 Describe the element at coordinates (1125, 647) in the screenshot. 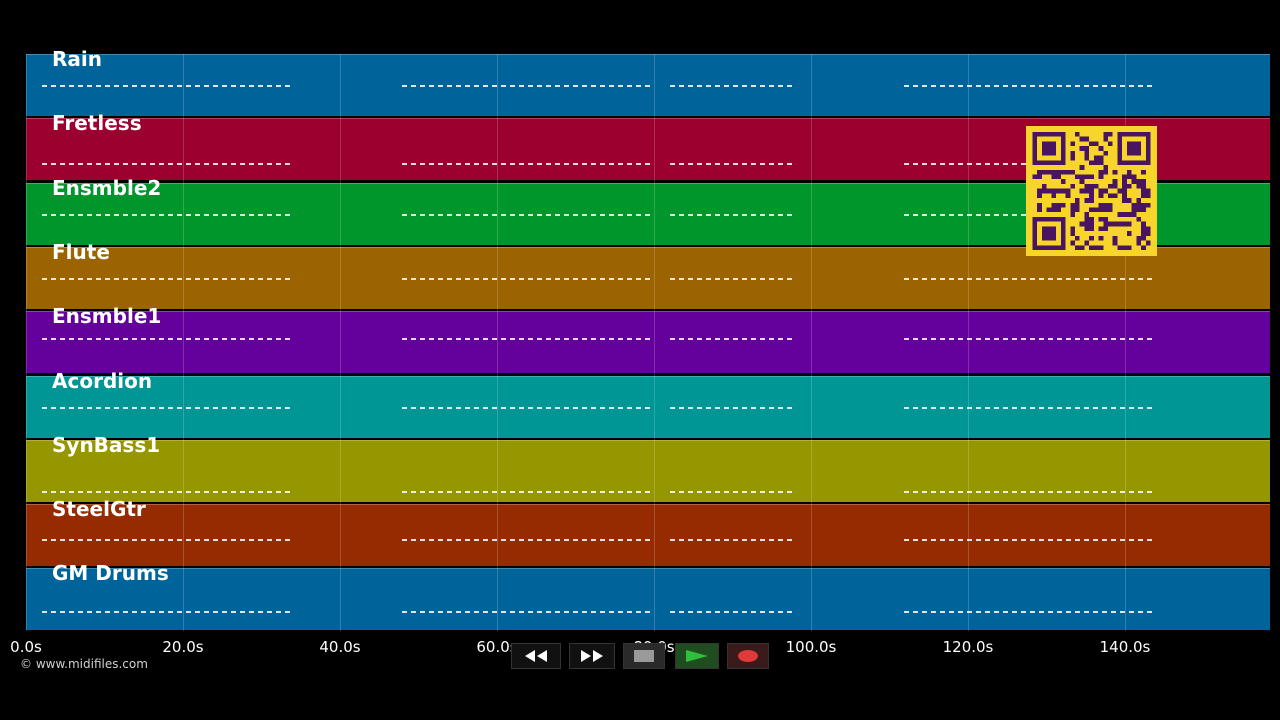

I see `time-tick-label: 140.0s` at that location.